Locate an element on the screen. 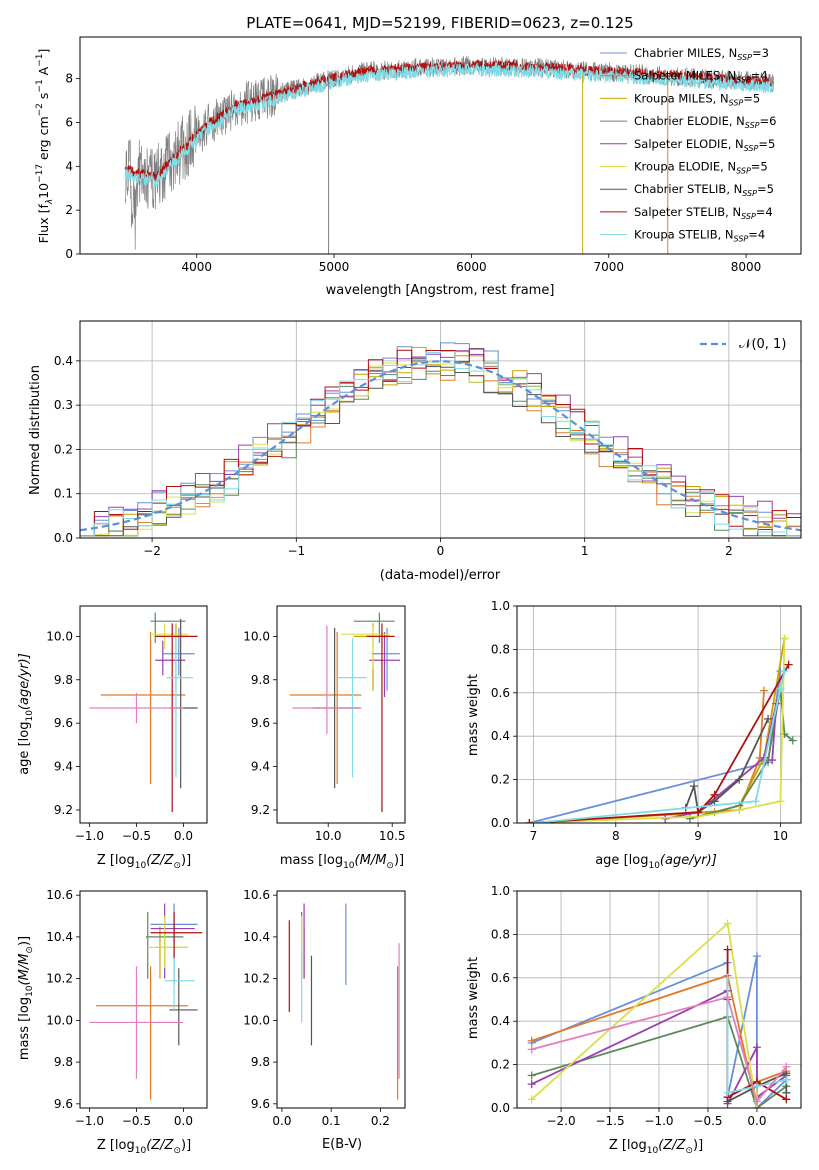 This screenshot has height=1170, width=819. y-tick-label: 9.4 is located at coordinates (260, 767).